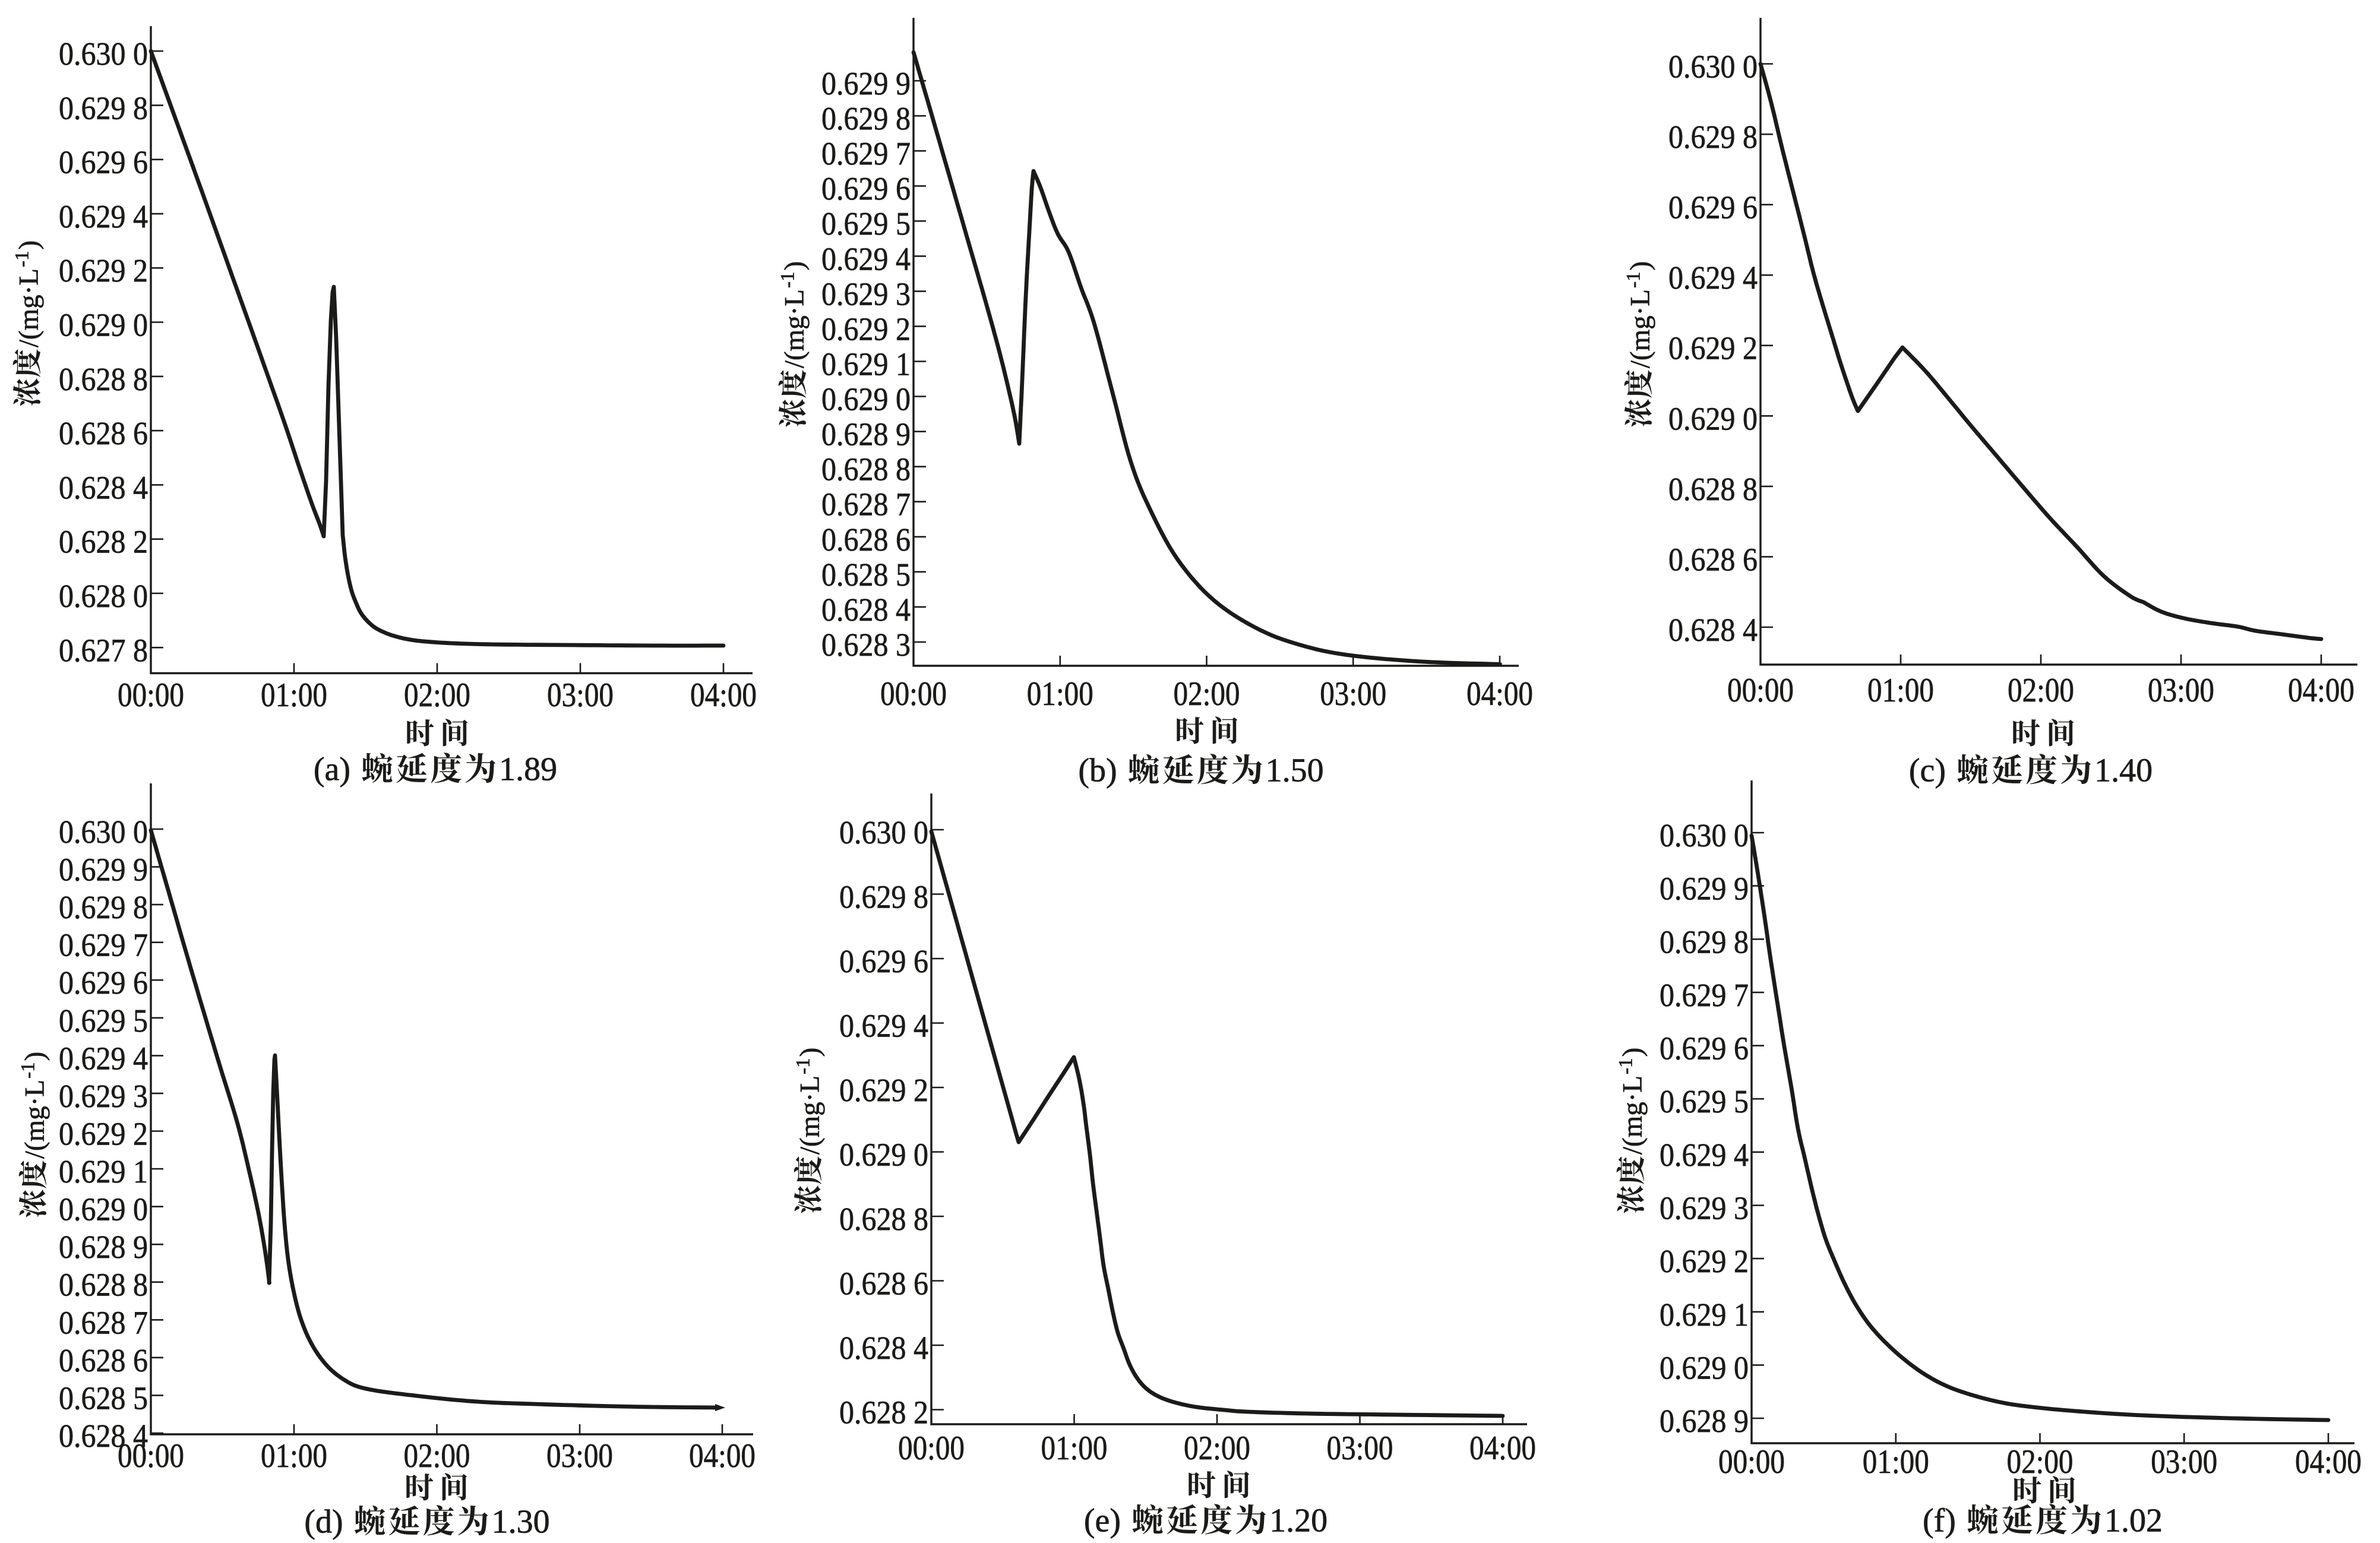 This screenshot has height=1543, width=2380. What do you see at coordinates (1102, 1521) in the screenshot?
I see `svg-text: (e)` at bounding box center [1102, 1521].